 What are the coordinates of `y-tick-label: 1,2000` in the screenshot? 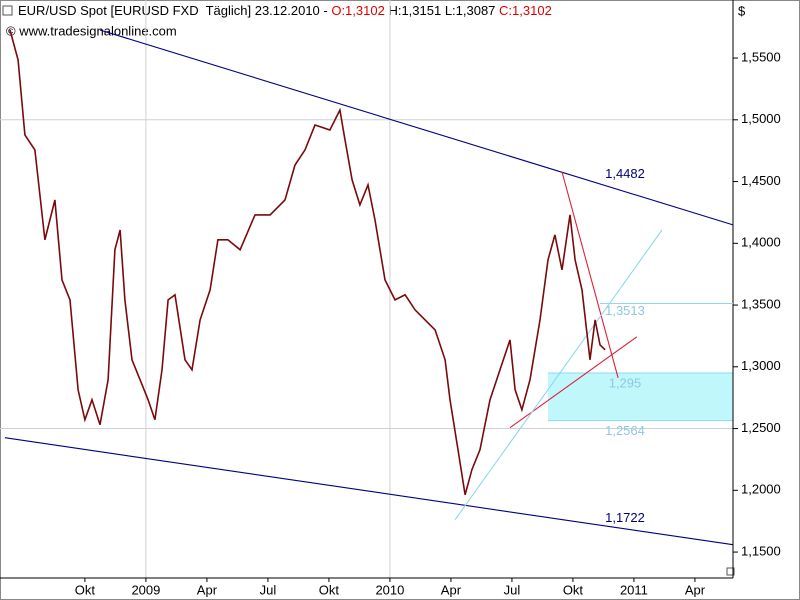 It's located at (761, 489).